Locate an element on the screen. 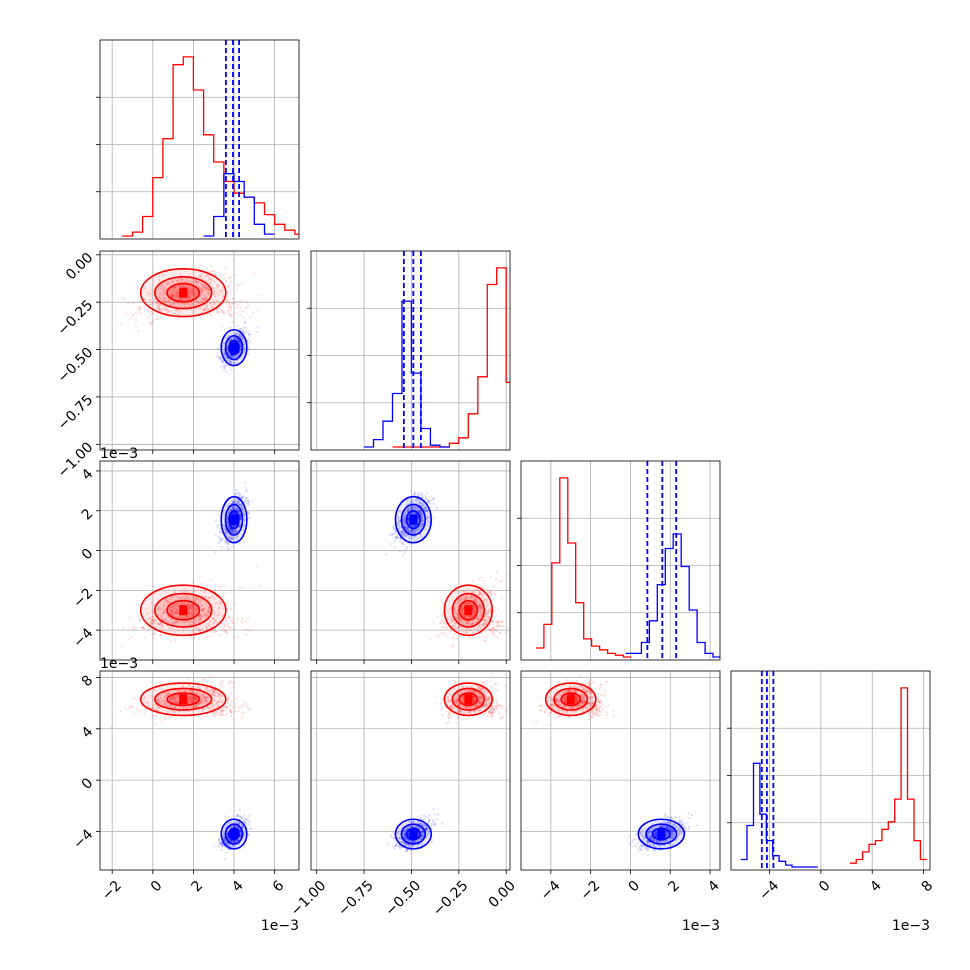 Image resolution: width=970 pixels, height=970 pixels. y-tick-label: 0.00 is located at coordinates (79, 266).